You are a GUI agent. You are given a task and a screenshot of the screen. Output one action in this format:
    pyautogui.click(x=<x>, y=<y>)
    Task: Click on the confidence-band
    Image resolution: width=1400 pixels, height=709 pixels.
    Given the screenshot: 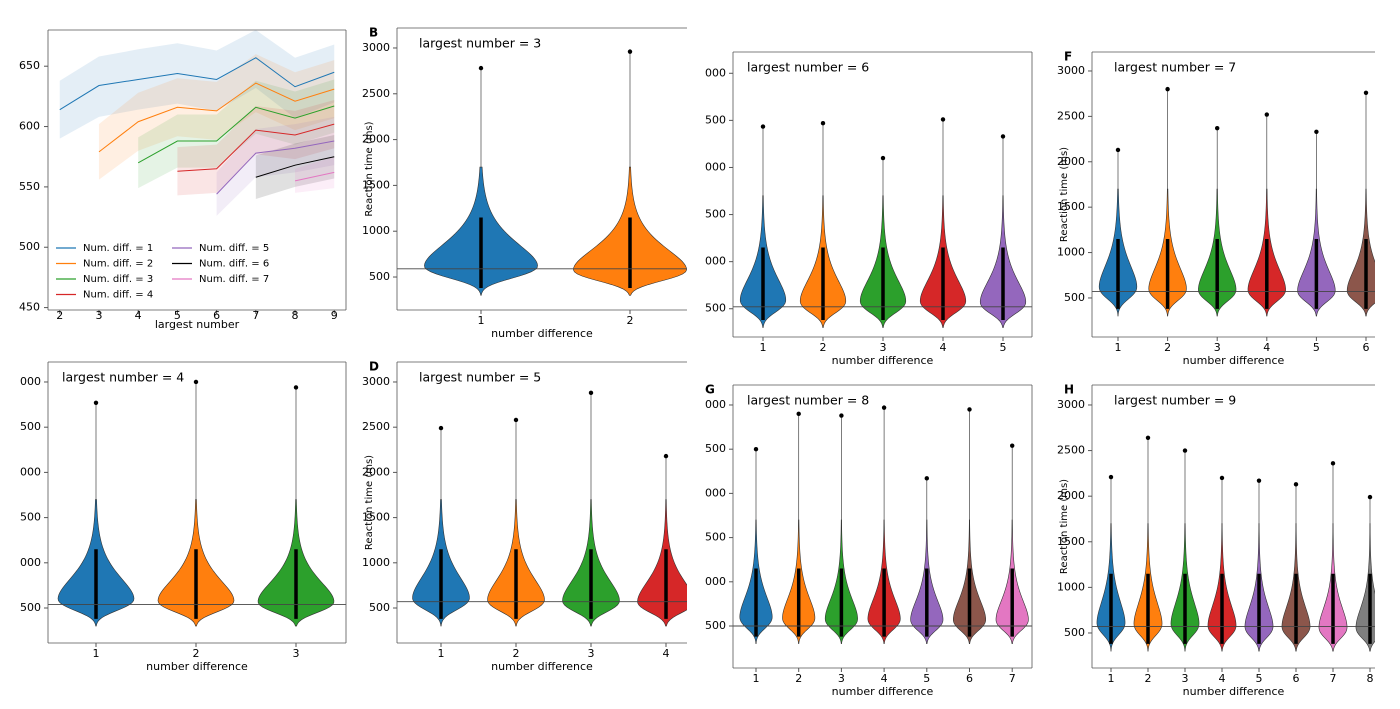 What is the action you would take?
    pyautogui.click(x=315, y=174)
    